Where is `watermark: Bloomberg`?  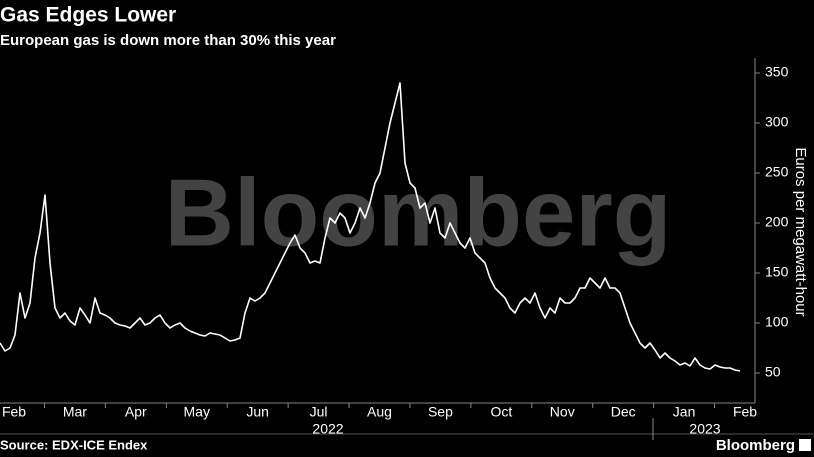
watermark: Bloomberg is located at coordinates (418, 212).